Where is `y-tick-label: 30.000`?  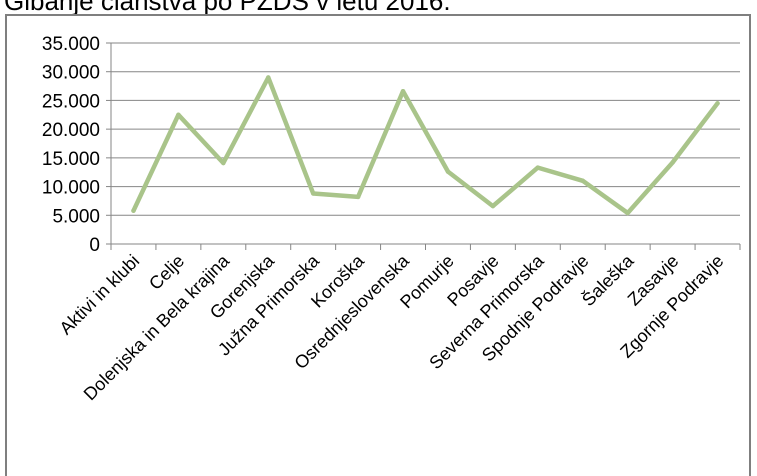 y-tick-label: 30.000 is located at coordinates (71, 73).